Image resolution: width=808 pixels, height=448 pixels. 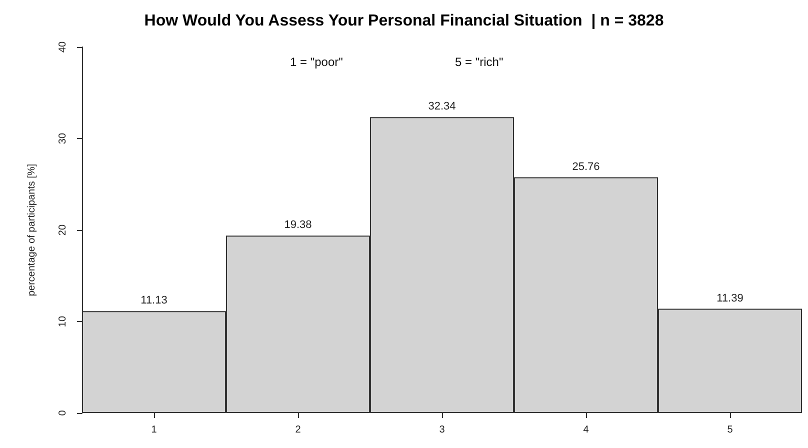 I want to click on y-tick-label: 40, so click(x=63, y=47).